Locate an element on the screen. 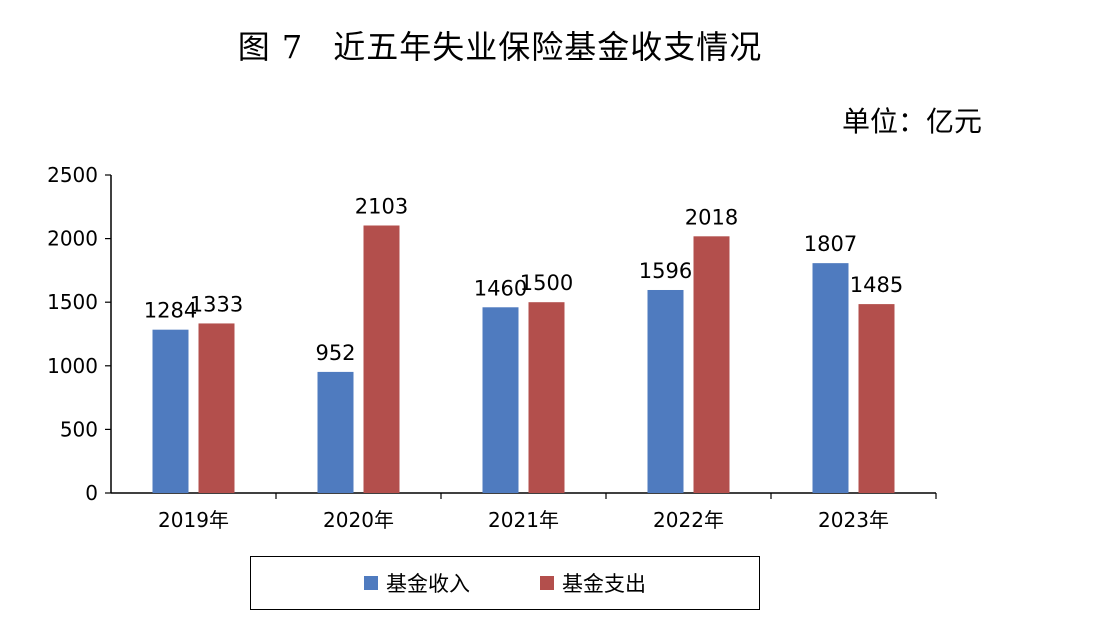 The image size is (1098, 634). y-tick-label: 1000 is located at coordinates (72, 366).